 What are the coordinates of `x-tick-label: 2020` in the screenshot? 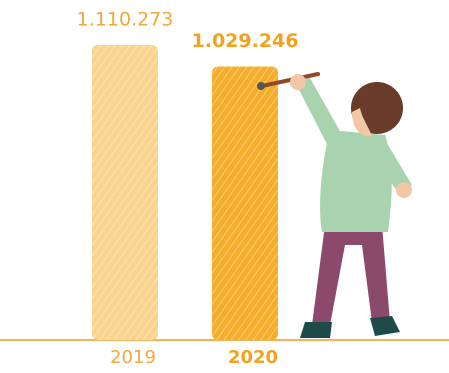 It's located at (253, 357).